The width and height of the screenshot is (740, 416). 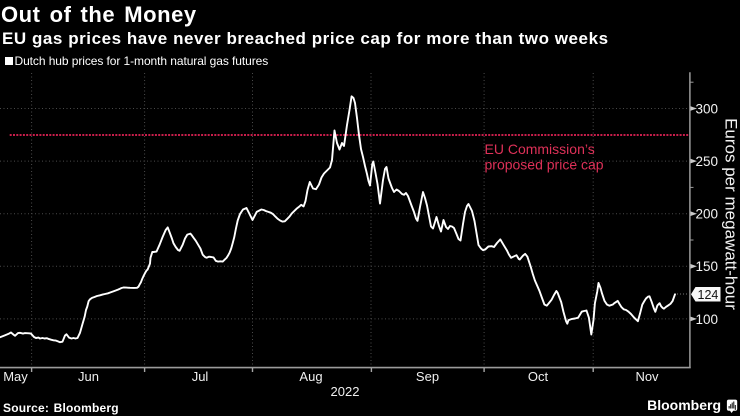 I want to click on svg-text: EU Commission’s, so click(x=540, y=149).